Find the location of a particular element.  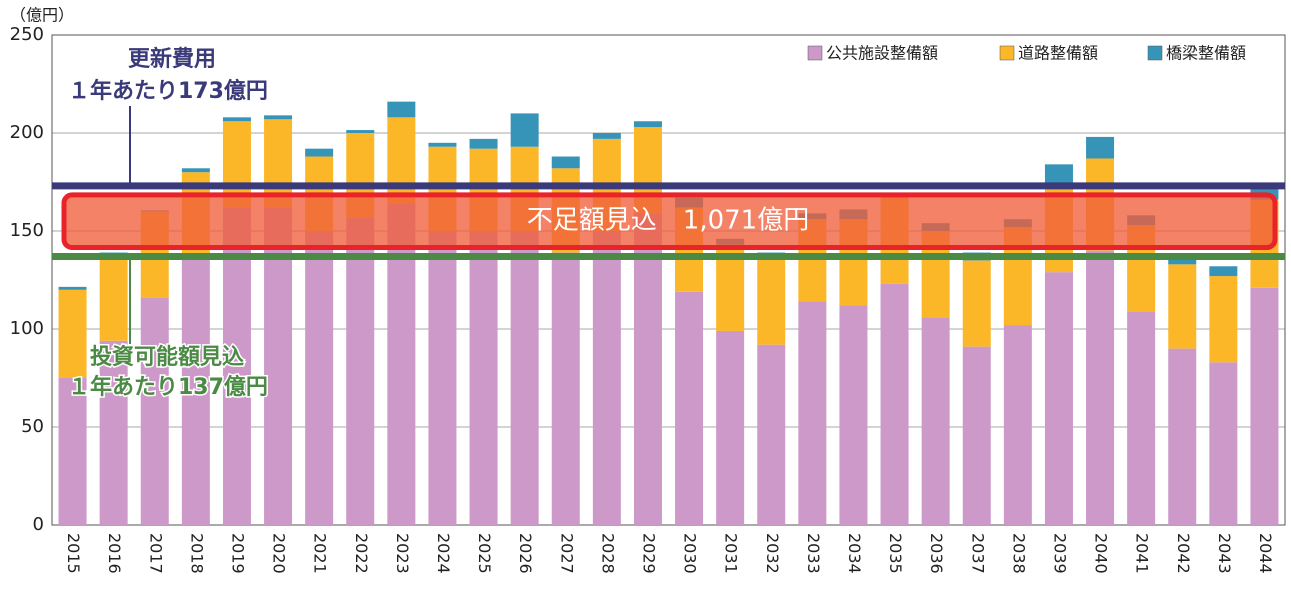

y-tick-label: 50 is located at coordinates (32, 426).